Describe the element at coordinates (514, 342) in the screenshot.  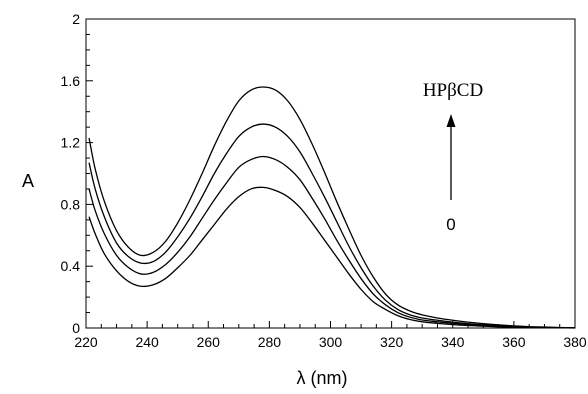
I see `x-tick-label: 360` at that location.